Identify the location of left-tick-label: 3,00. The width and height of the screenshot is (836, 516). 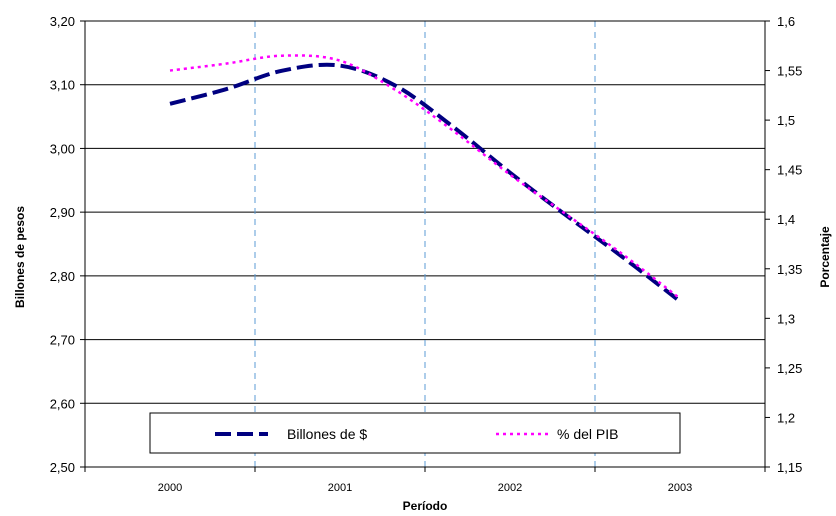
(62, 148).